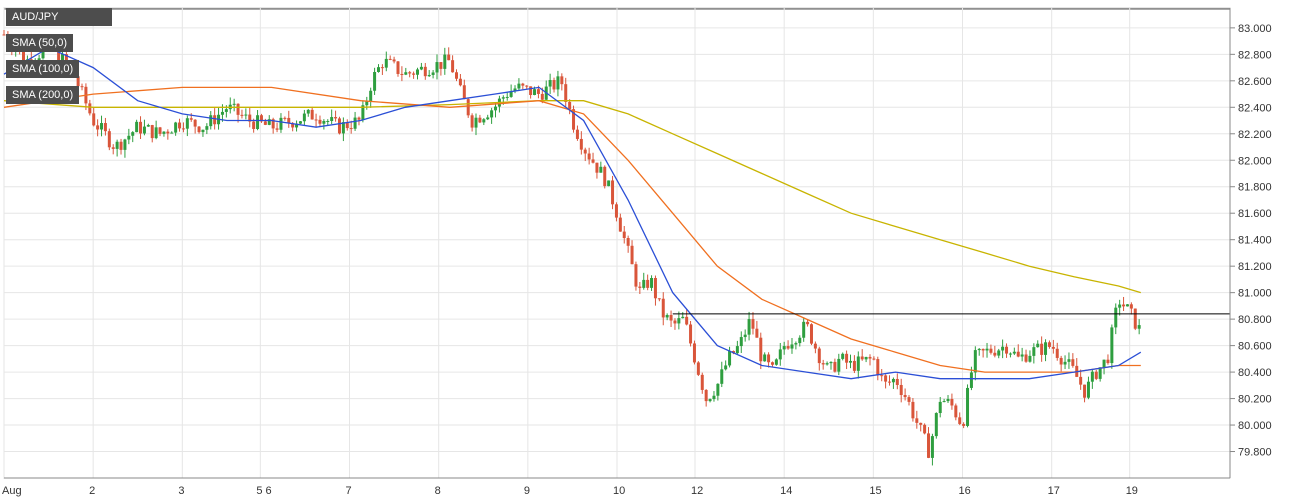 The height and width of the screenshot is (503, 1299). What do you see at coordinates (1255, 29) in the screenshot?
I see `y-tick-label: 83.000` at bounding box center [1255, 29].